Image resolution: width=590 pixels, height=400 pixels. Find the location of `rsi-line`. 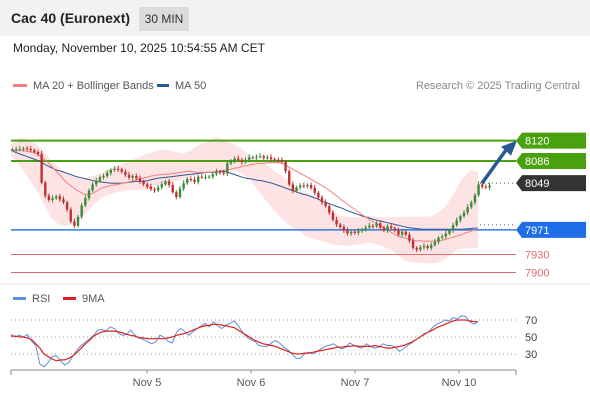

rsi-line is located at coordinates (244, 341).